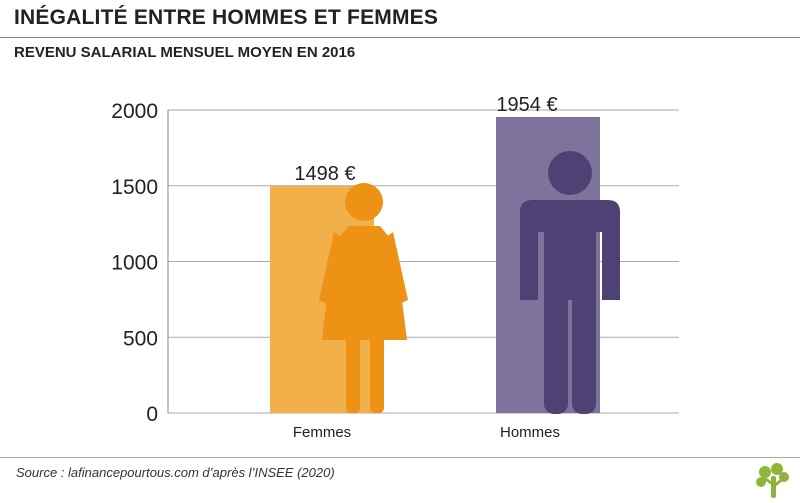 The height and width of the screenshot is (503, 800). What do you see at coordinates (425, 139) in the screenshot?
I see `data-labels: 1498 € 1954 €` at bounding box center [425, 139].